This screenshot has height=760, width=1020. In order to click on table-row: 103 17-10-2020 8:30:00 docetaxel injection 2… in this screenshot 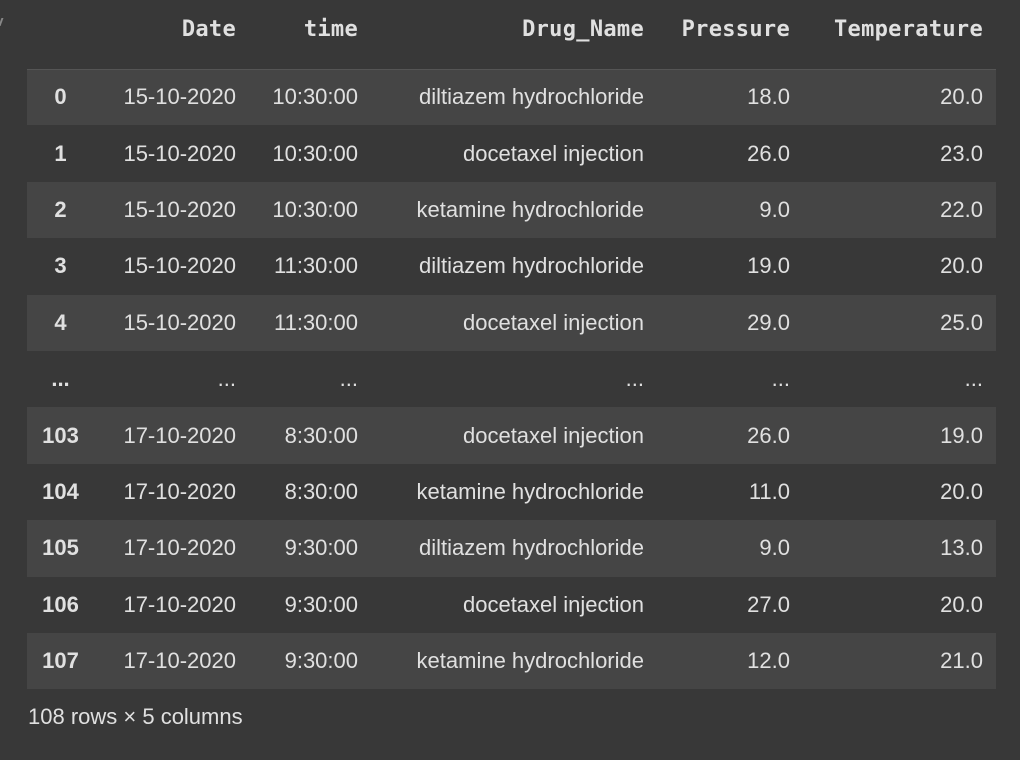, I will do `click(511, 435)`.